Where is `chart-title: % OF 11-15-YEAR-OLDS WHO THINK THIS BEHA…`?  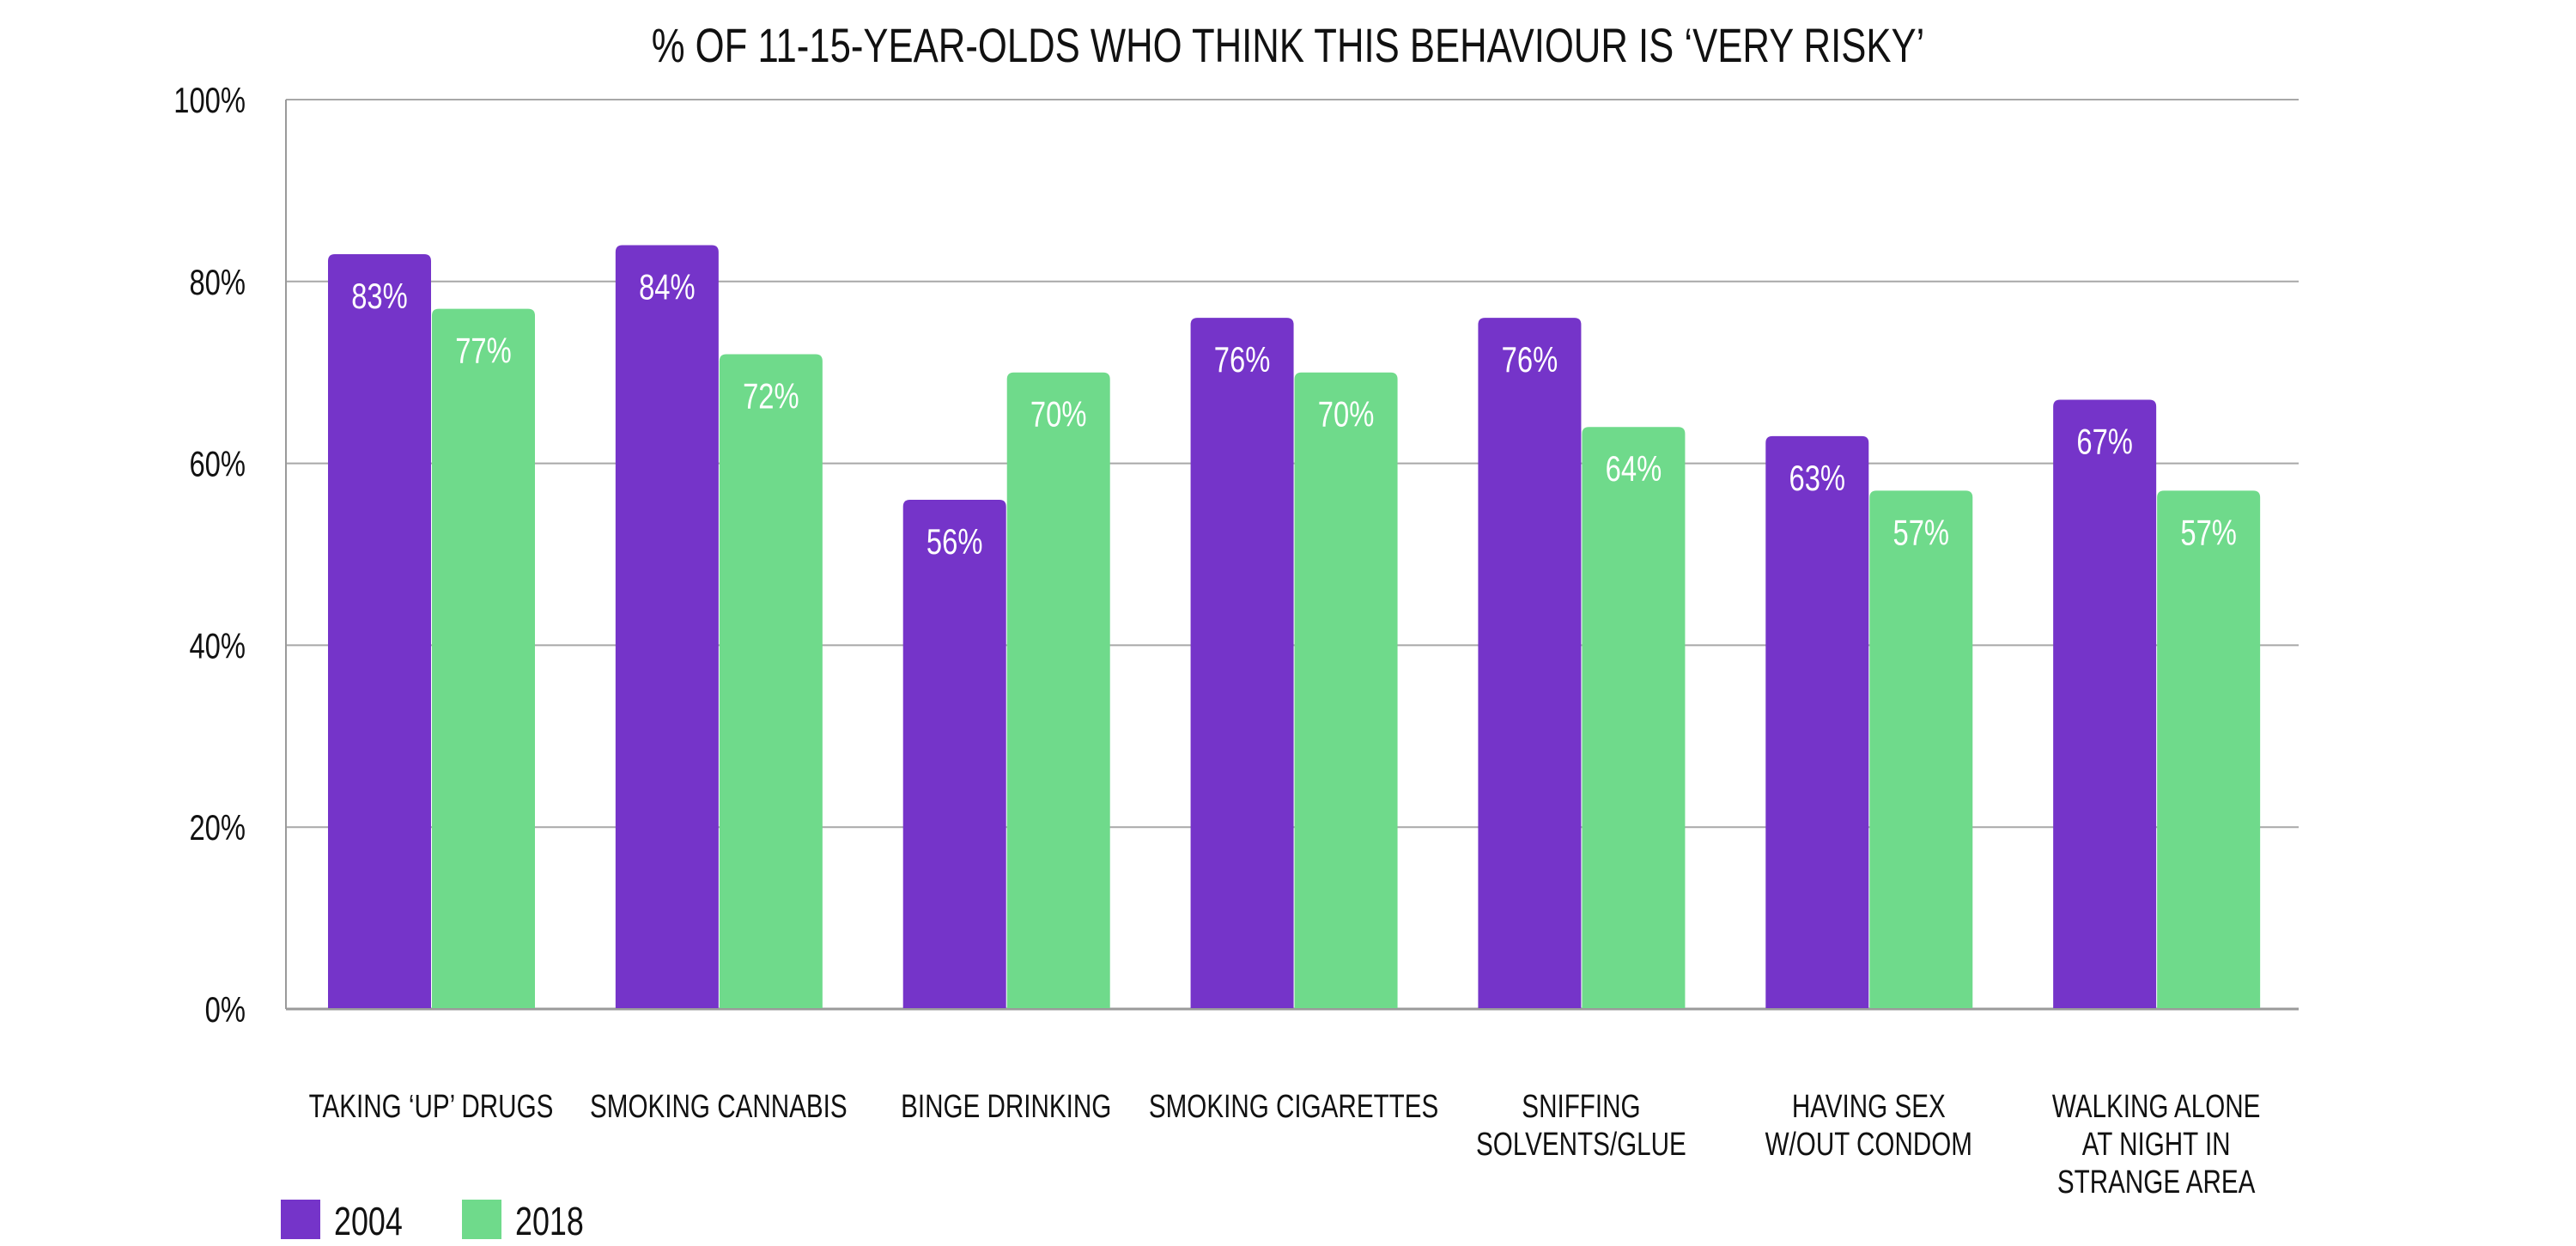 chart-title: % OF 11-15-YEAR-OLDS WHO THINK THIS BEHA… is located at coordinates (1288, 45).